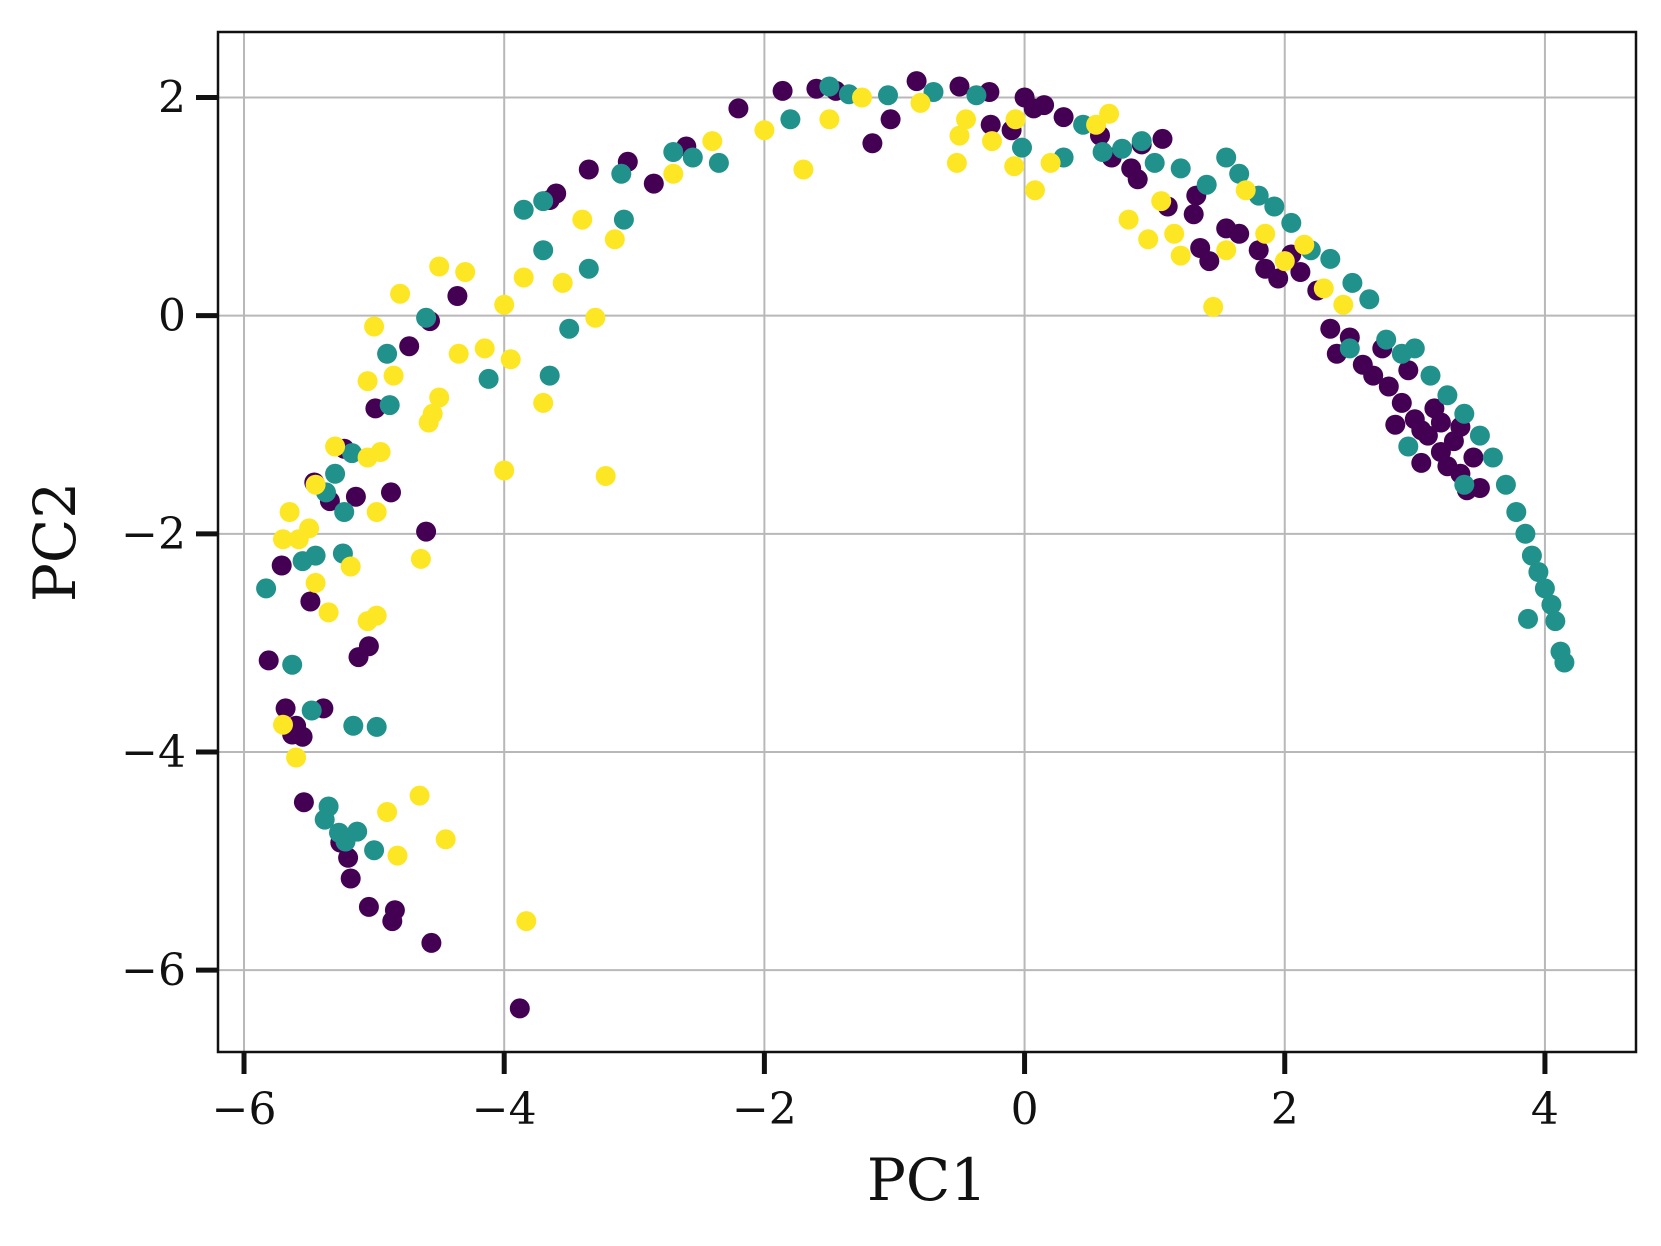  I want to click on x-tick-label: −6, so click(244, 1109).